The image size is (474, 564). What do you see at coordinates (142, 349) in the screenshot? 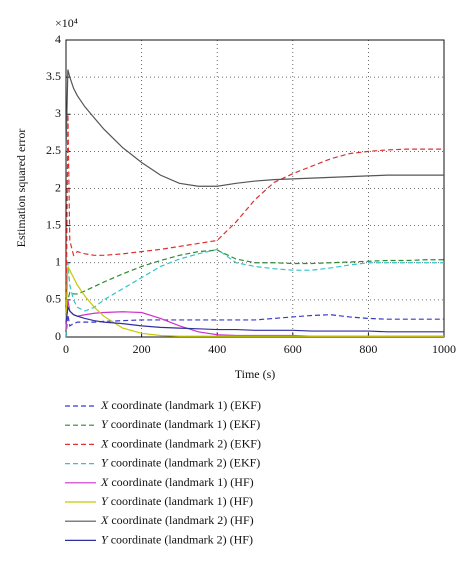
I see `x-tick-label: 200` at bounding box center [142, 349].